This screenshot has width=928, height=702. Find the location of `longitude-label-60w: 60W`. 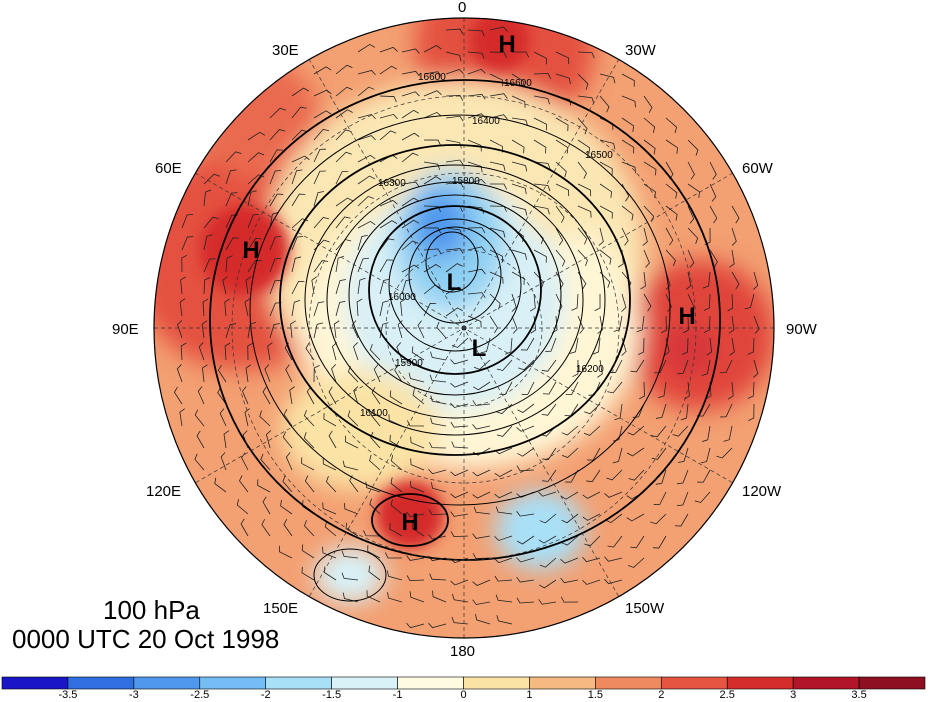

longitude-label-60w: 60W is located at coordinates (757, 168).